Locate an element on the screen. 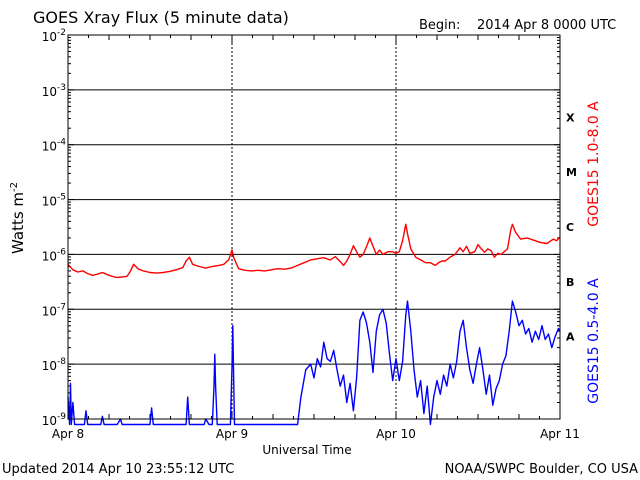 The image size is (640, 480). y-tick-exponent: -8 is located at coordinates (61, 362).